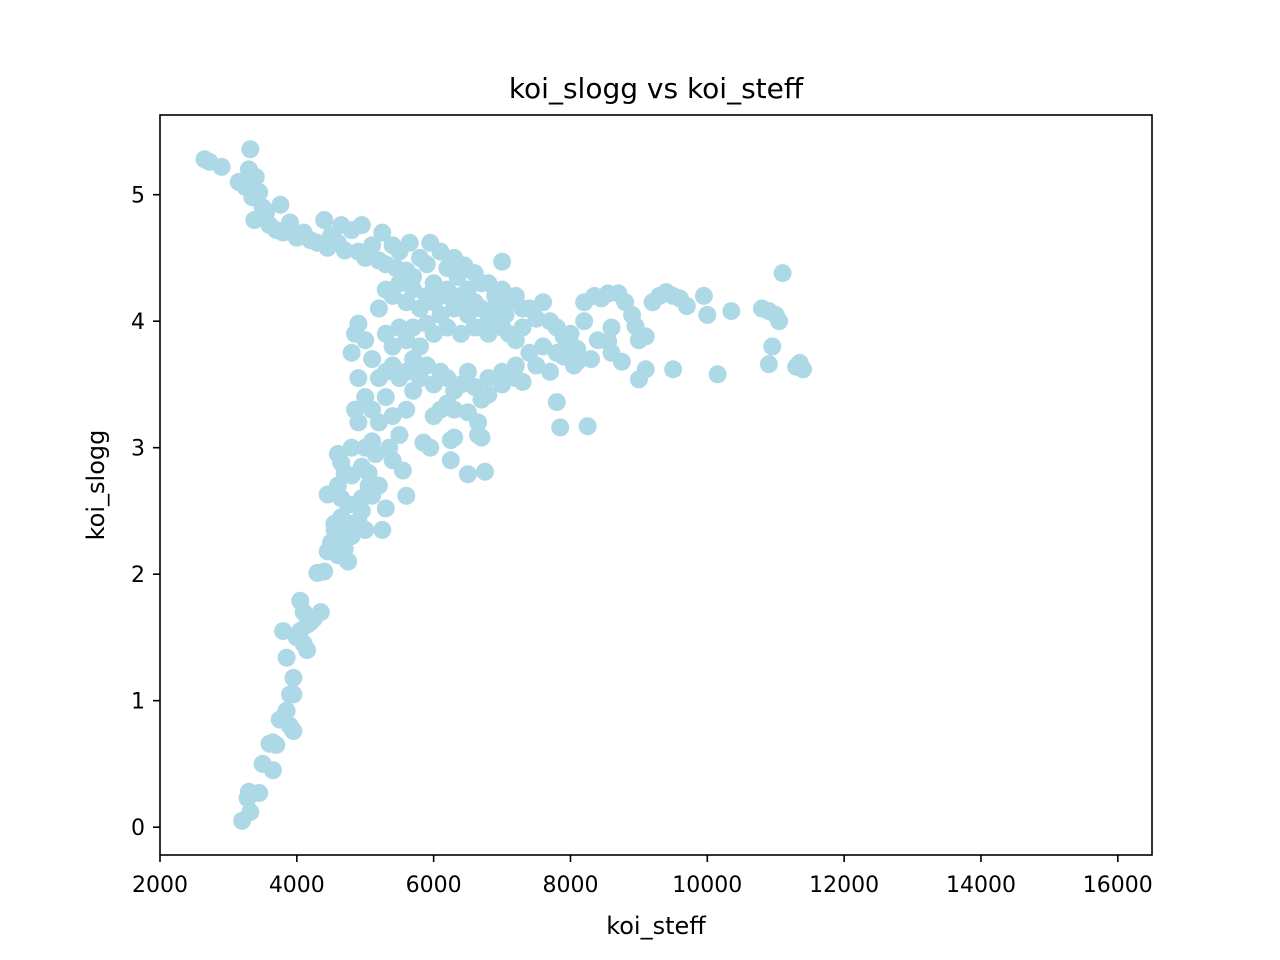  I want to click on x-tick-label: 4000, so click(297, 885).